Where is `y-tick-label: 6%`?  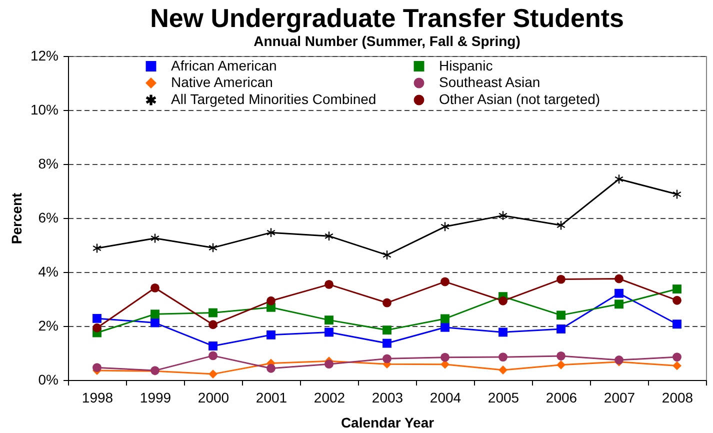
y-tick-label: 6% is located at coordinates (48, 218).